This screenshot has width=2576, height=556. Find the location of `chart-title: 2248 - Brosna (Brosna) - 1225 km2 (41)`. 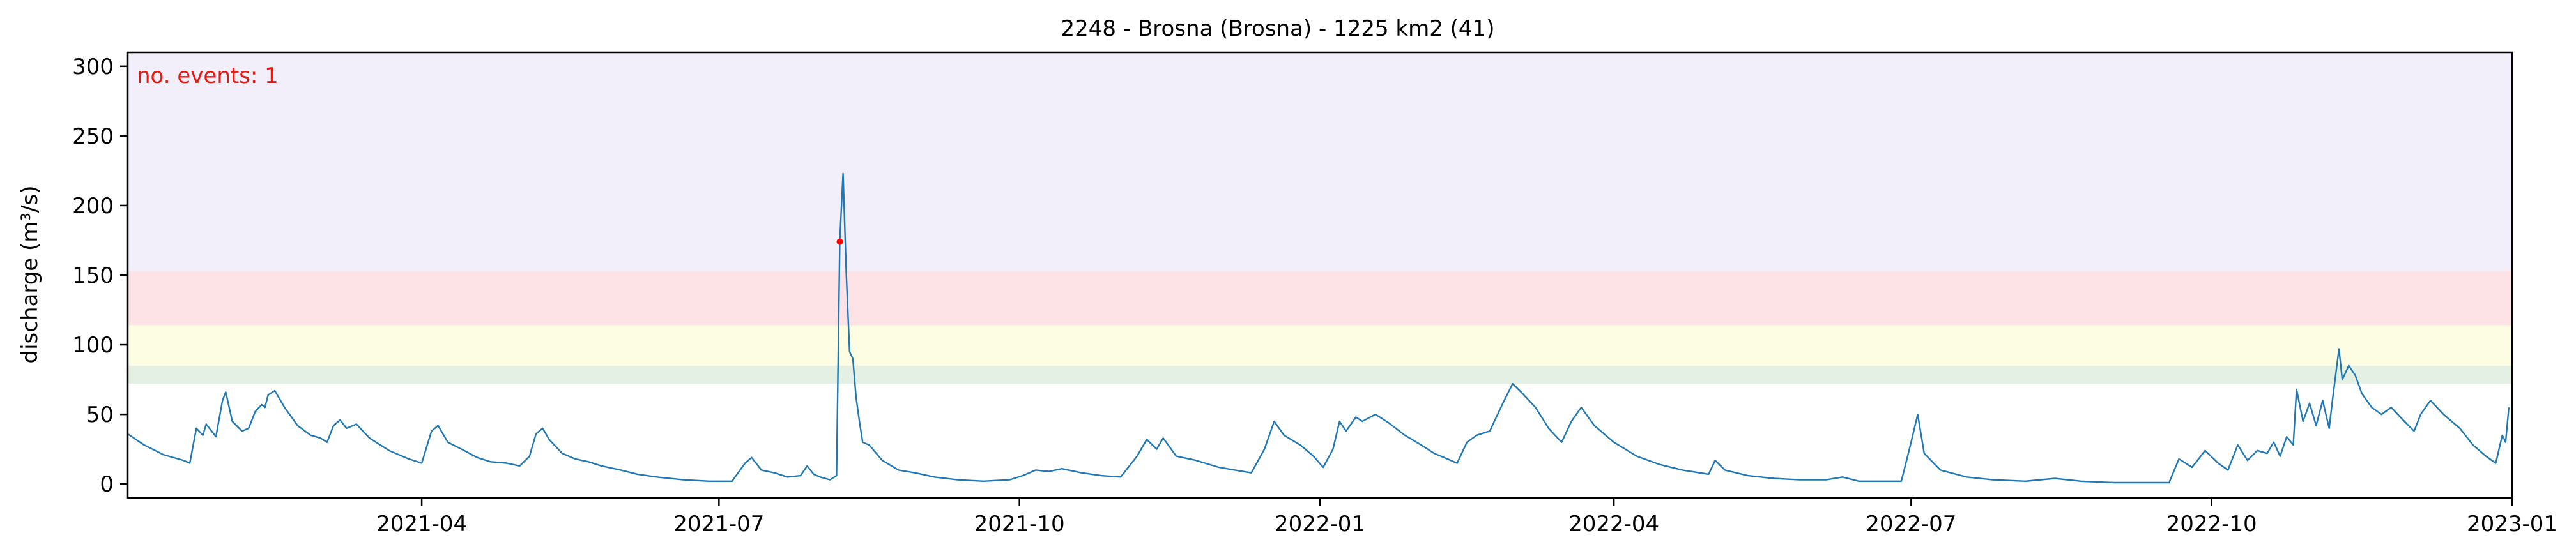

chart-title: 2248 - Brosna (Brosna) - 1225 km2 (41) is located at coordinates (1278, 28).